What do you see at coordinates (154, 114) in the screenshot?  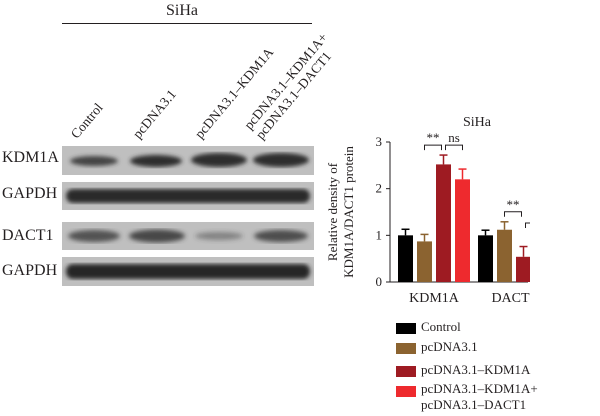 I see `lane-label-pcdna: pcDNA3.1` at bounding box center [154, 114].